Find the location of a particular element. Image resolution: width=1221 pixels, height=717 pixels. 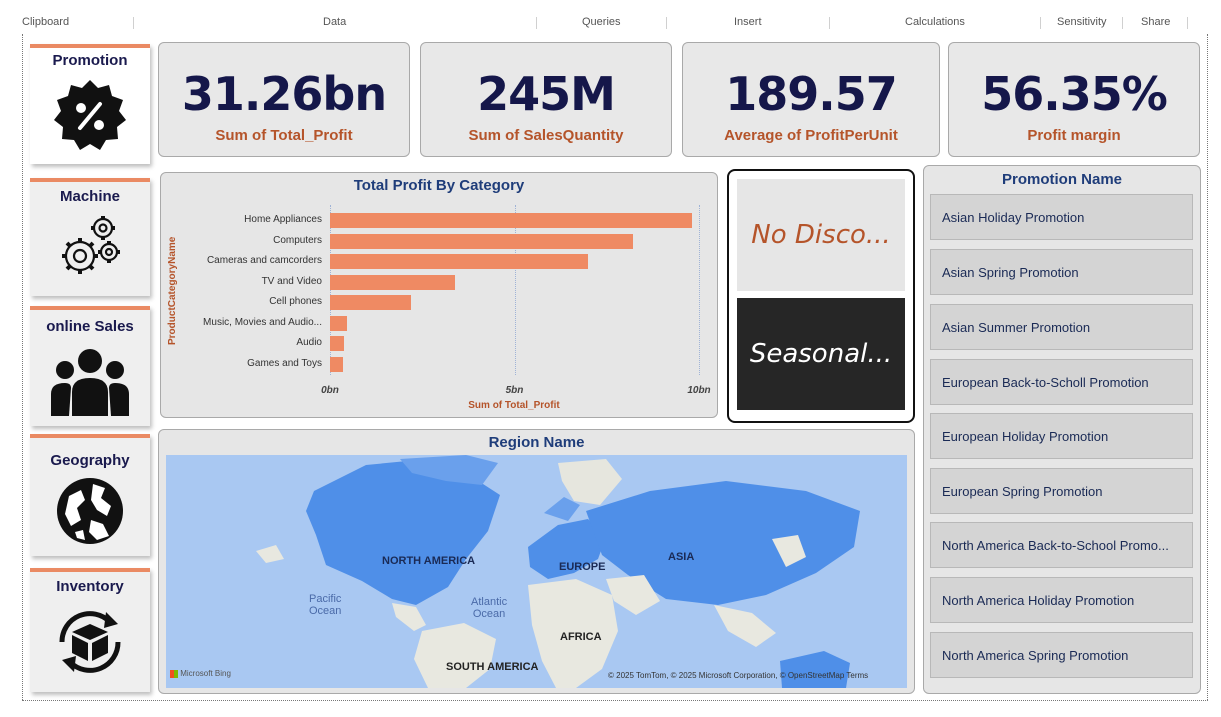

nav-tile-label: Inventory is located at coordinates (90, 586).